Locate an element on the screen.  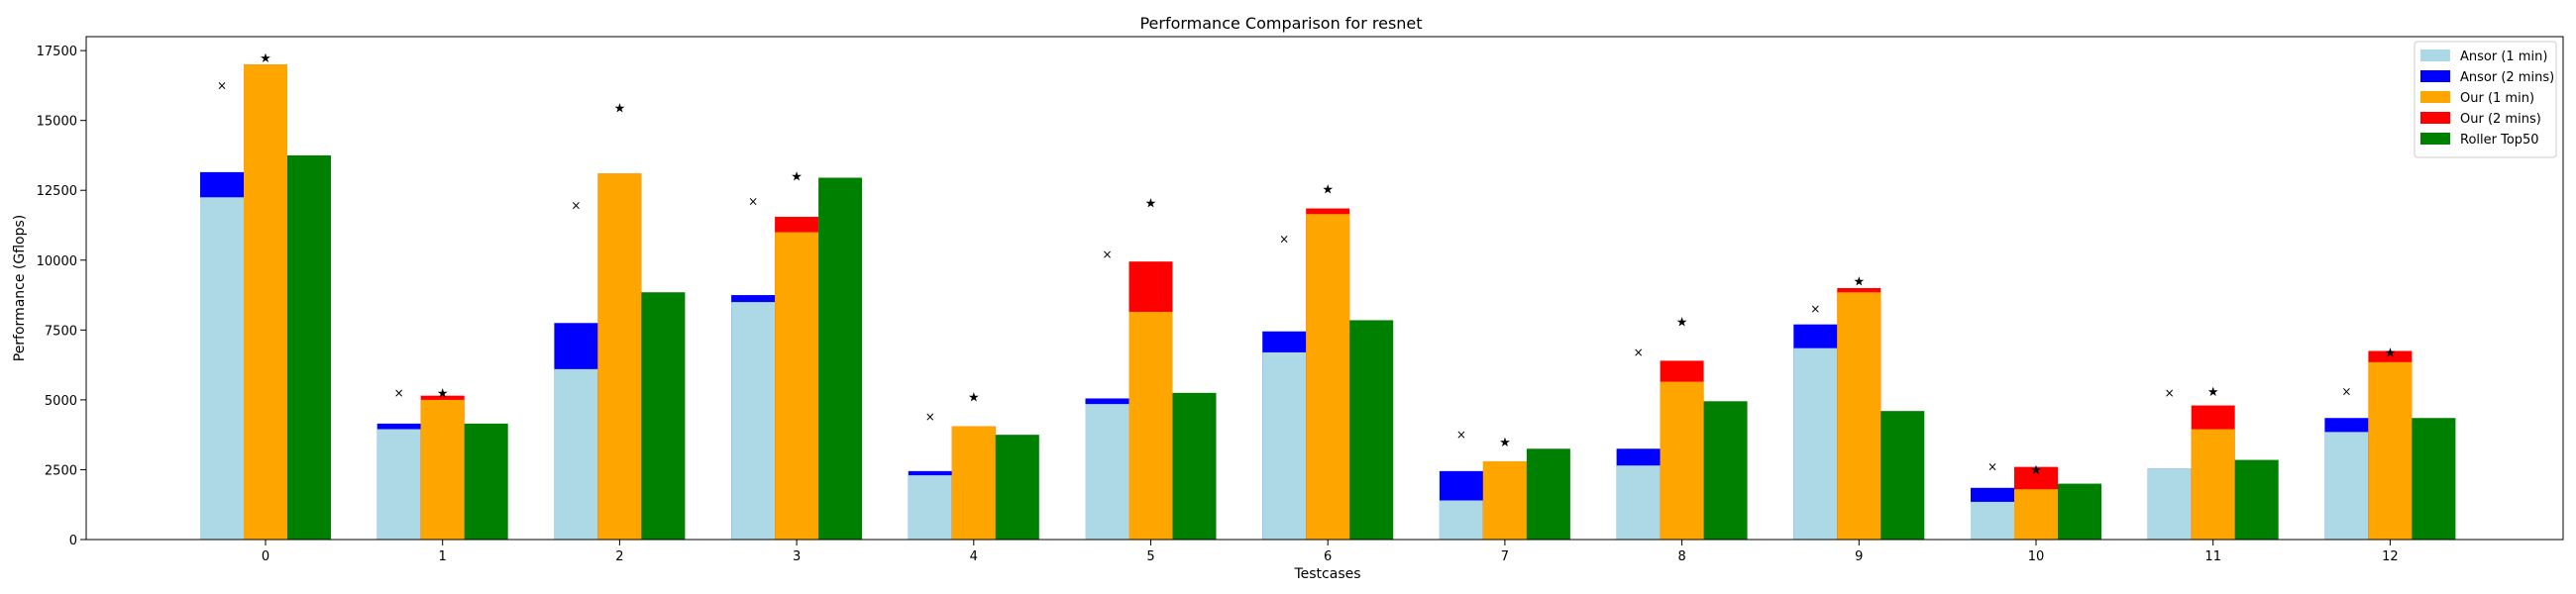
legend-label: Our (2 mins) is located at coordinates (2500, 119).